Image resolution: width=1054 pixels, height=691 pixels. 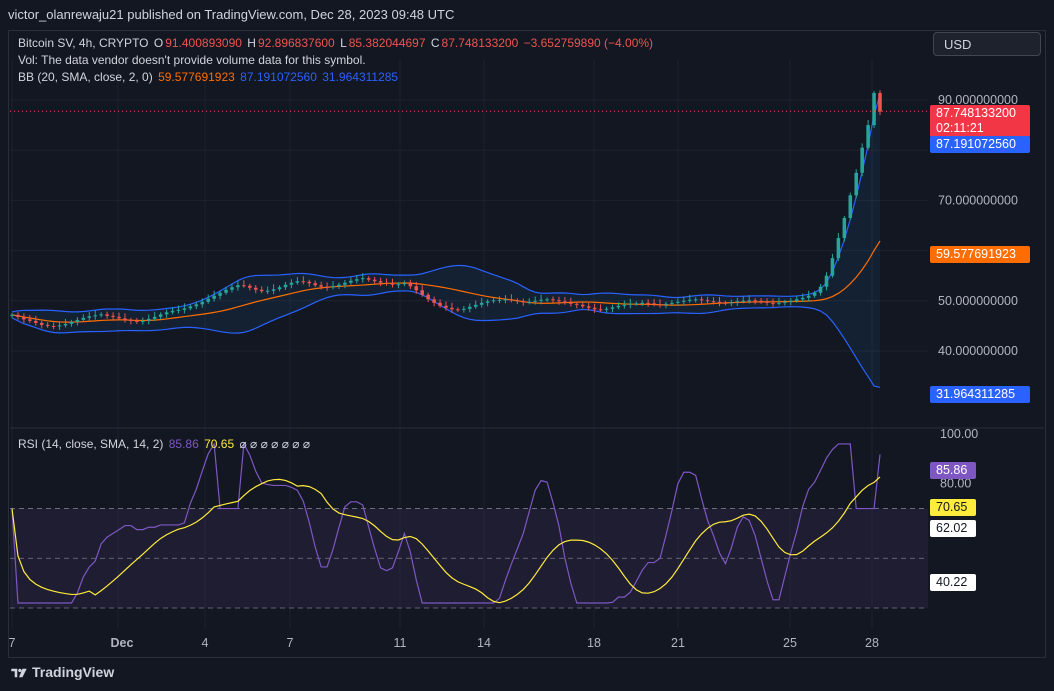 What do you see at coordinates (219, 444) in the screenshot?
I see `rsi-ma-value: 70.65` at bounding box center [219, 444].